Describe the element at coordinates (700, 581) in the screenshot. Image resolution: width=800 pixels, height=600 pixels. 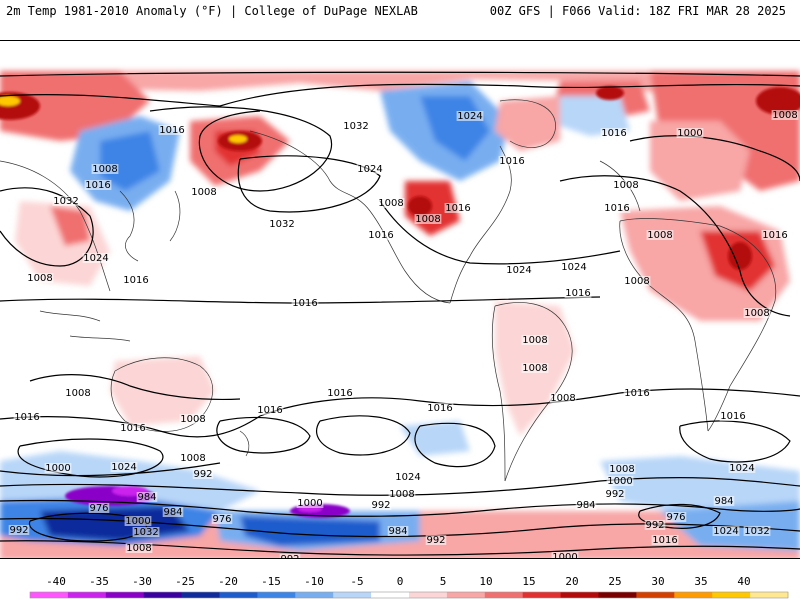
I see `colorbar-tick: 35` at that location.